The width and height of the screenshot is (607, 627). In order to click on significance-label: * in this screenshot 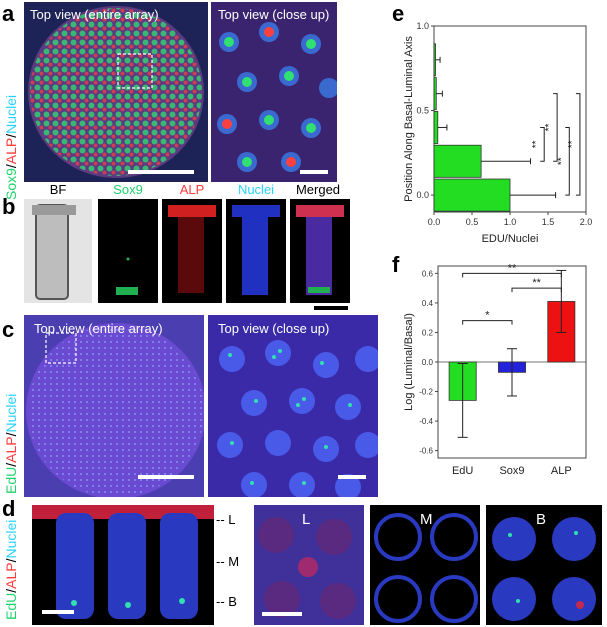, I will do `click(487, 316)`.